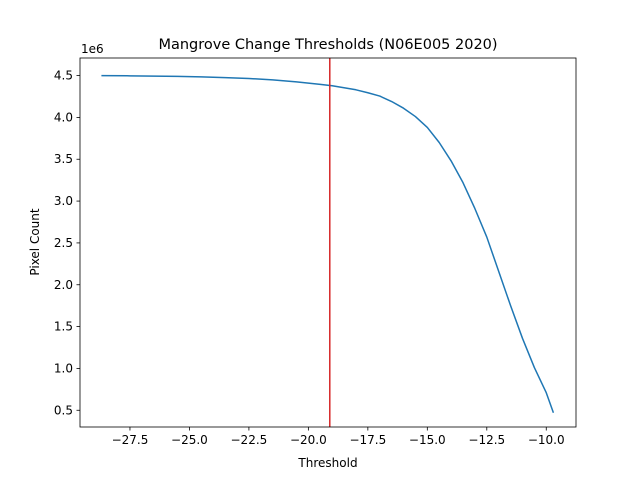  I want to click on y-tick-label: 1.0, so click(63, 368).